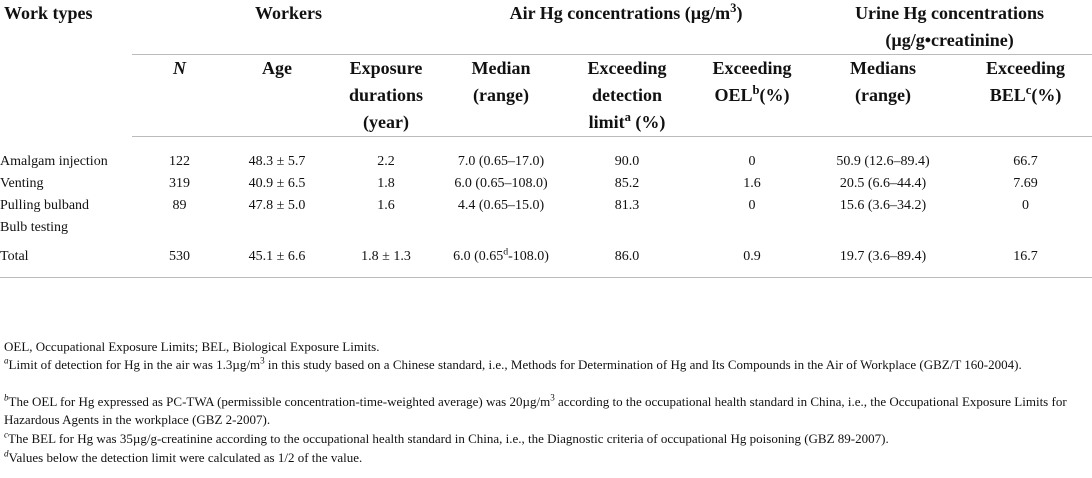  What do you see at coordinates (627, 205) in the screenshot?
I see `cell-air-exceed-detection: 81.3` at bounding box center [627, 205].